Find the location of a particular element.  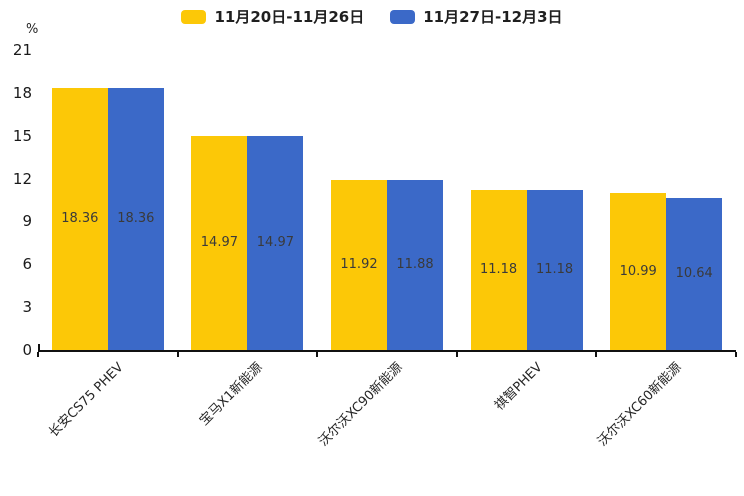

legend-label-week1: 11月20日-11月26日 is located at coordinates (289, 17).